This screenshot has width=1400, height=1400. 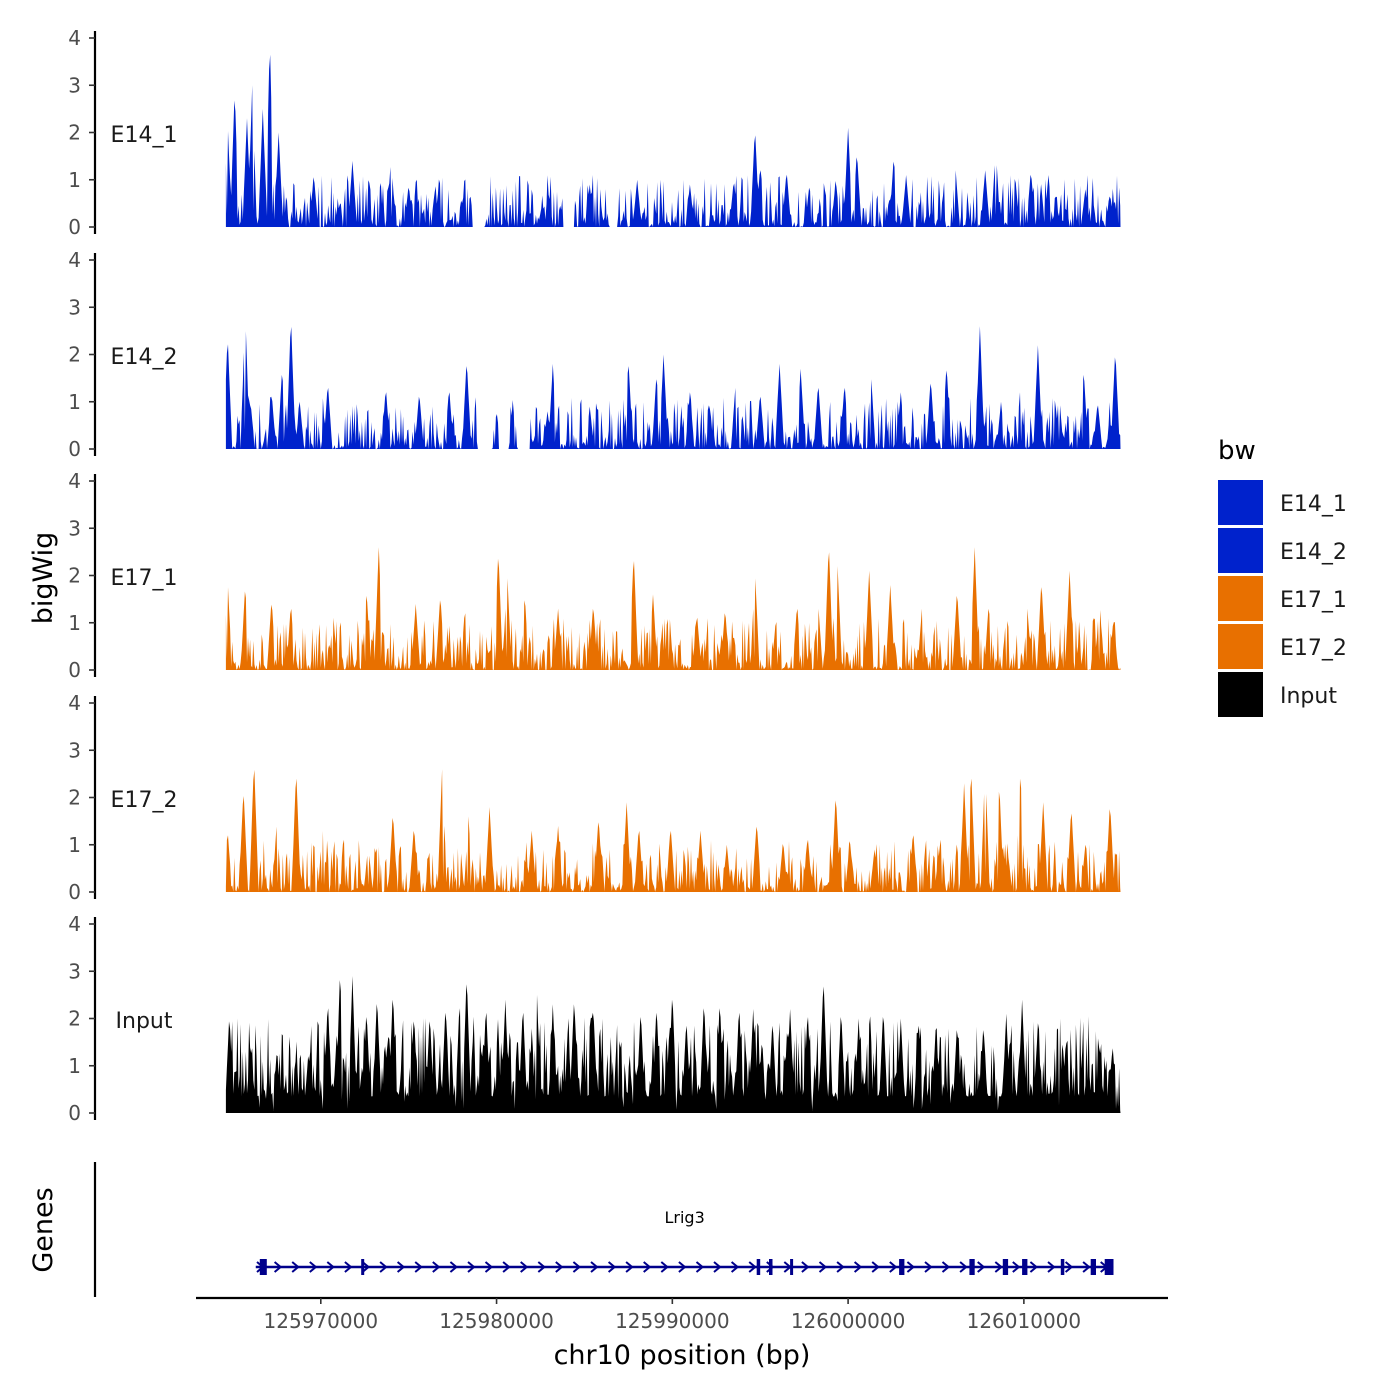 I want to click on y-axis-title: bigWig, so click(x=43, y=578).